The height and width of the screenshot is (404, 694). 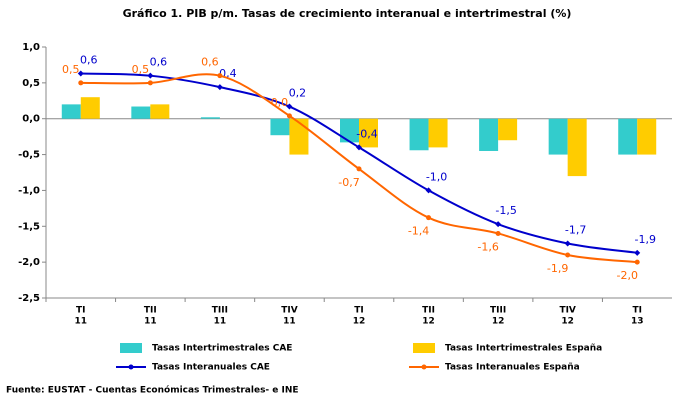 What do you see at coordinates (487, 246) in the screenshot?
I see `data-label: -1,6` at bounding box center [487, 246].